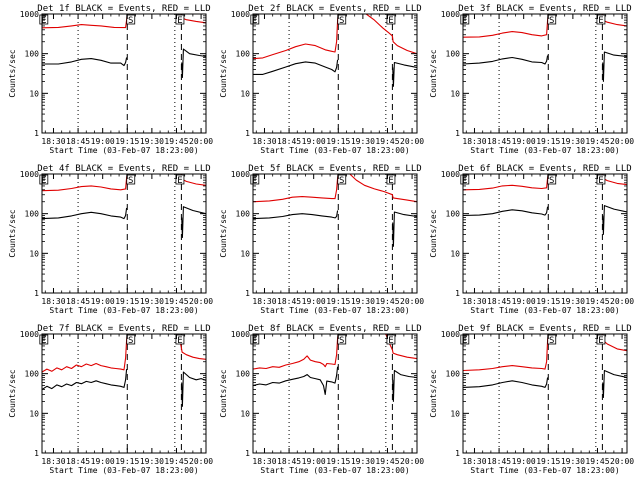 The height and width of the screenshot is (480, 640). What do you see at coordinates (335, 50) in the screenshot?
I see `series-group` at bounding box center [335, 50].